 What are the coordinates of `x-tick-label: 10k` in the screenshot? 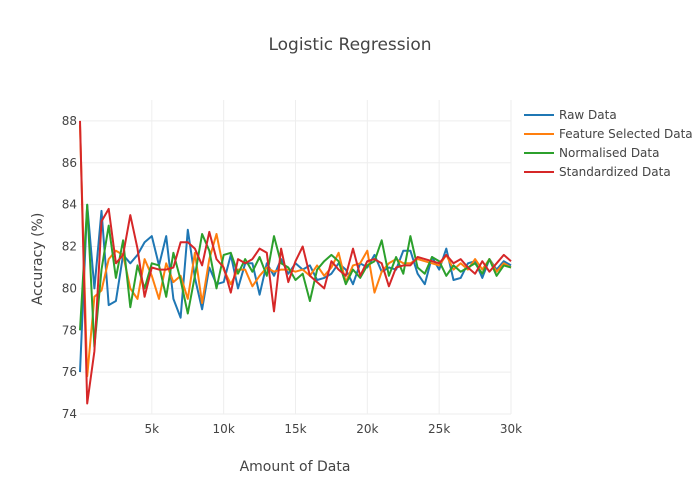 It's located at (224, 429).